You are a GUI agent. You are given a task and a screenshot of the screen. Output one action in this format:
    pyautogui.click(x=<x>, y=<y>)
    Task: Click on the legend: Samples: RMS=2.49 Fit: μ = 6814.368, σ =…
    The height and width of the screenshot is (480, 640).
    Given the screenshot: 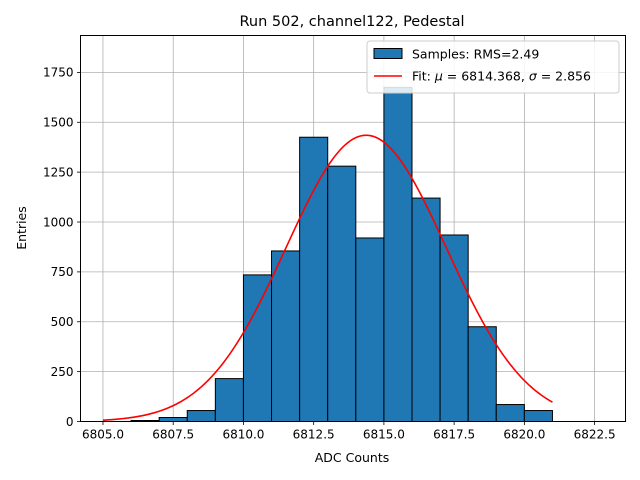 What is the action you would take?
    pyautogui.click(x=493, y=67)
    